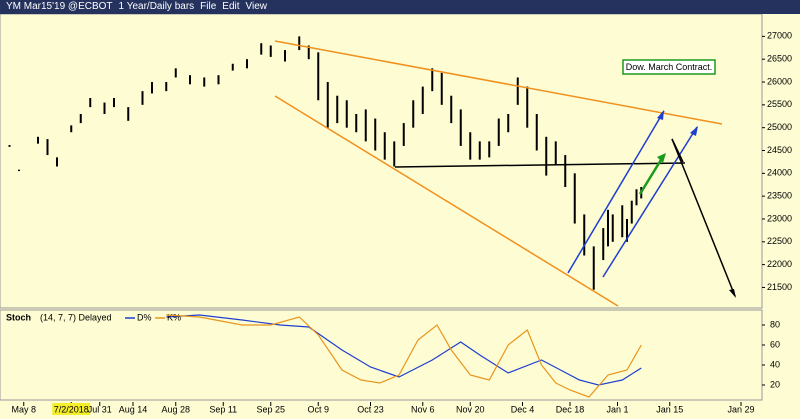  What do you see at coordinates (133, 409) in the screenshot?
I see `x-tick-label: Aug 14` at bounding box center [133, 409].